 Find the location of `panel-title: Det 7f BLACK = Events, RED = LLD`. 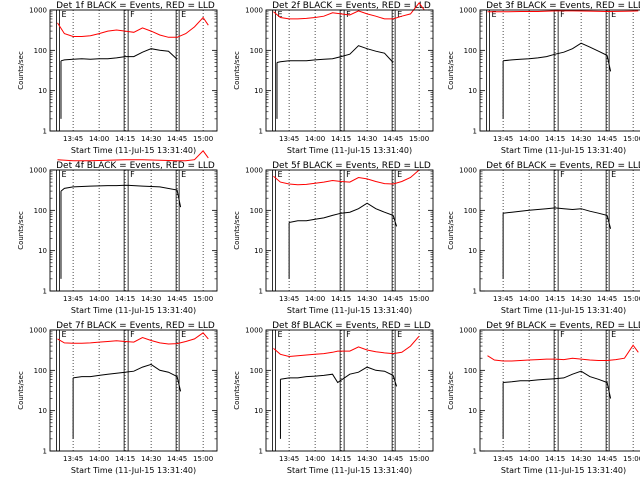

panel-title: Det 7f BLACK = Events, RED = LLD is located at coordinates (135, 326).